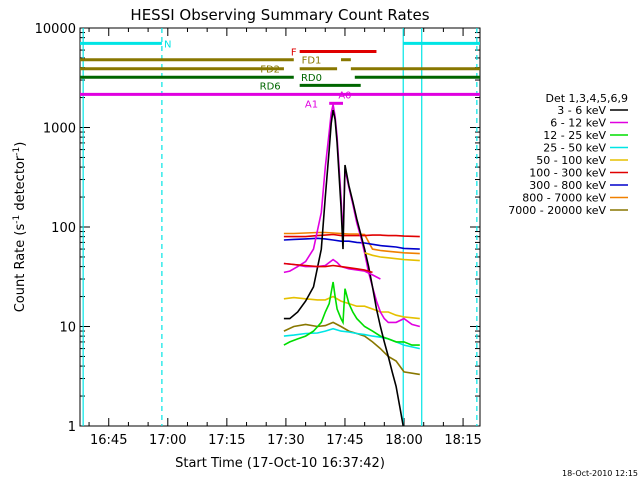  What do you see at coordinates (167, 440) in the screenshot?
I see `x-tick-label: 17:00` at bounding box center [167, 440].